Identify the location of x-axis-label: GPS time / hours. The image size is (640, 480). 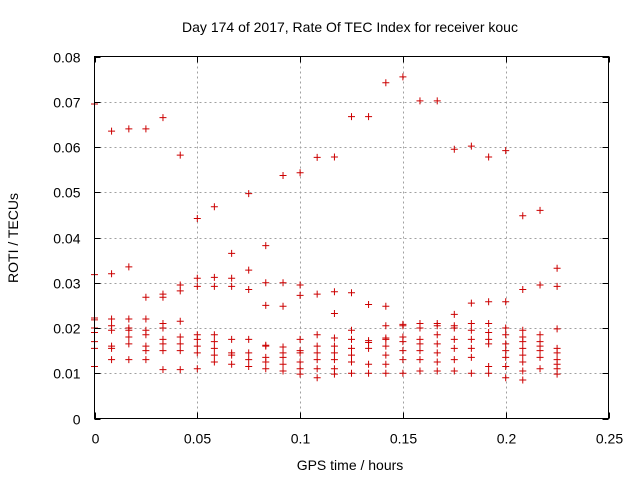
(350, 465).